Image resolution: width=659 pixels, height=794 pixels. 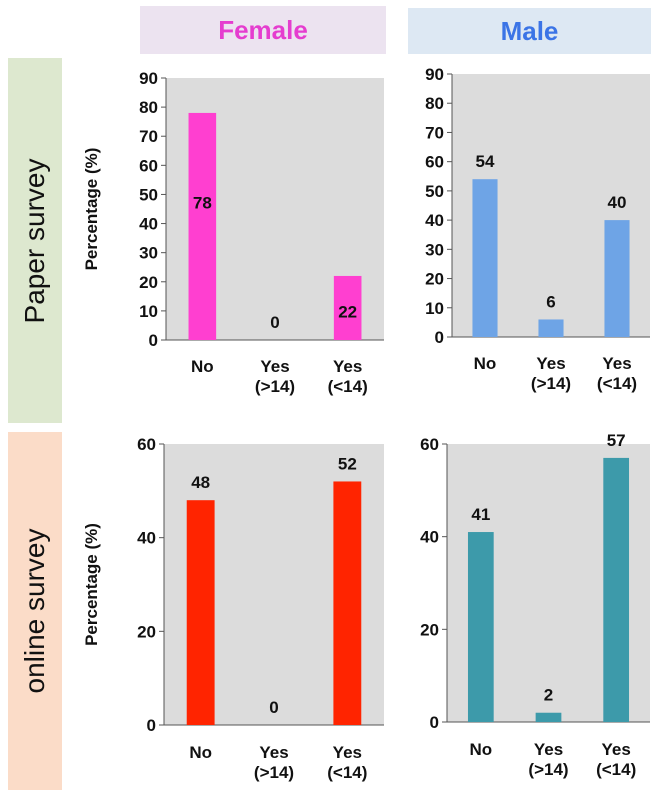 I want to click on column-header-female: Female, so click(x=263, y=30).